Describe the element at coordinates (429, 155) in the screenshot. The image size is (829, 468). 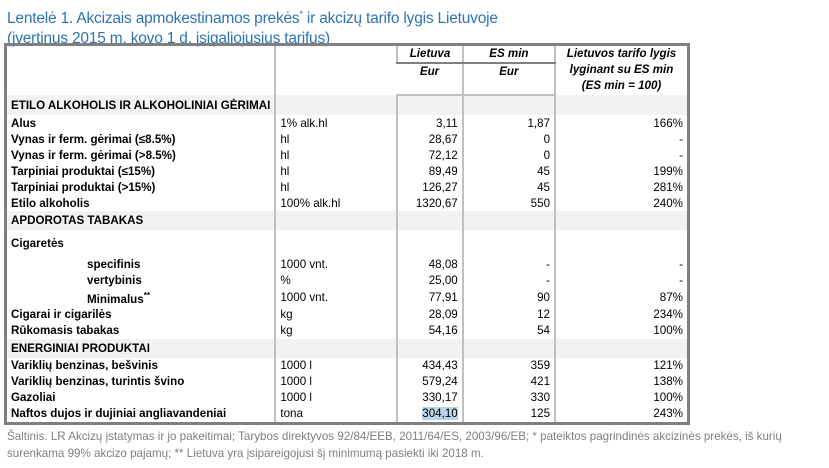
I see `lietuva-value: 72,12` at that location.